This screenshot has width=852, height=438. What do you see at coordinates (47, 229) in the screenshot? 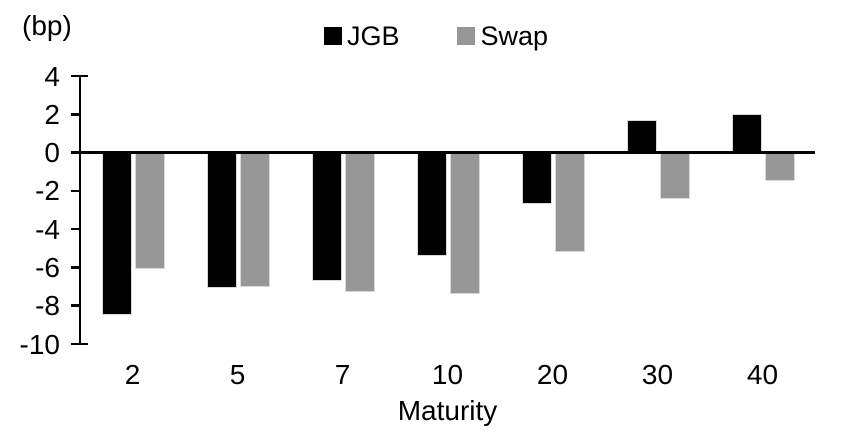
I see `y-tick-label: -4` at bounding box center [47, 229].